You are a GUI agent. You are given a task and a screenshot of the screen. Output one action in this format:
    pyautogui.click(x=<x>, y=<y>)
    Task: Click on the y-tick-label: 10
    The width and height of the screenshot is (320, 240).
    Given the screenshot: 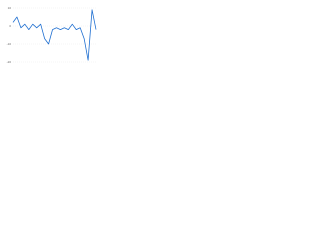 What is the action you would take?
    pyautogui.click(x=10, y=8)
    